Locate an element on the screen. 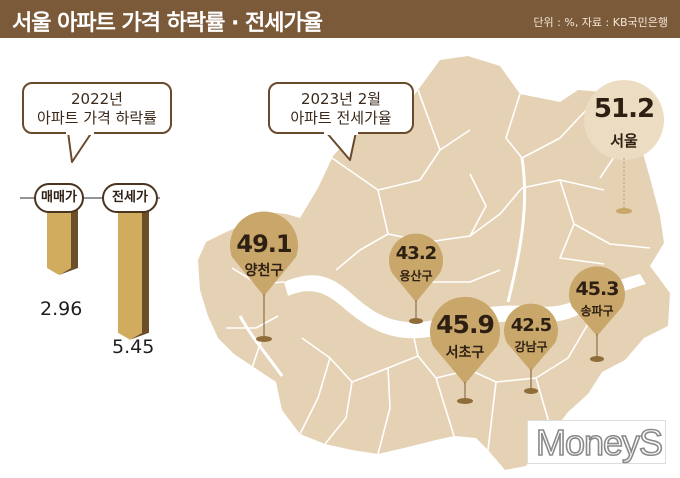 The width and height of the screenshot is (680, 478). han-river is located at coordinates (465, 306).